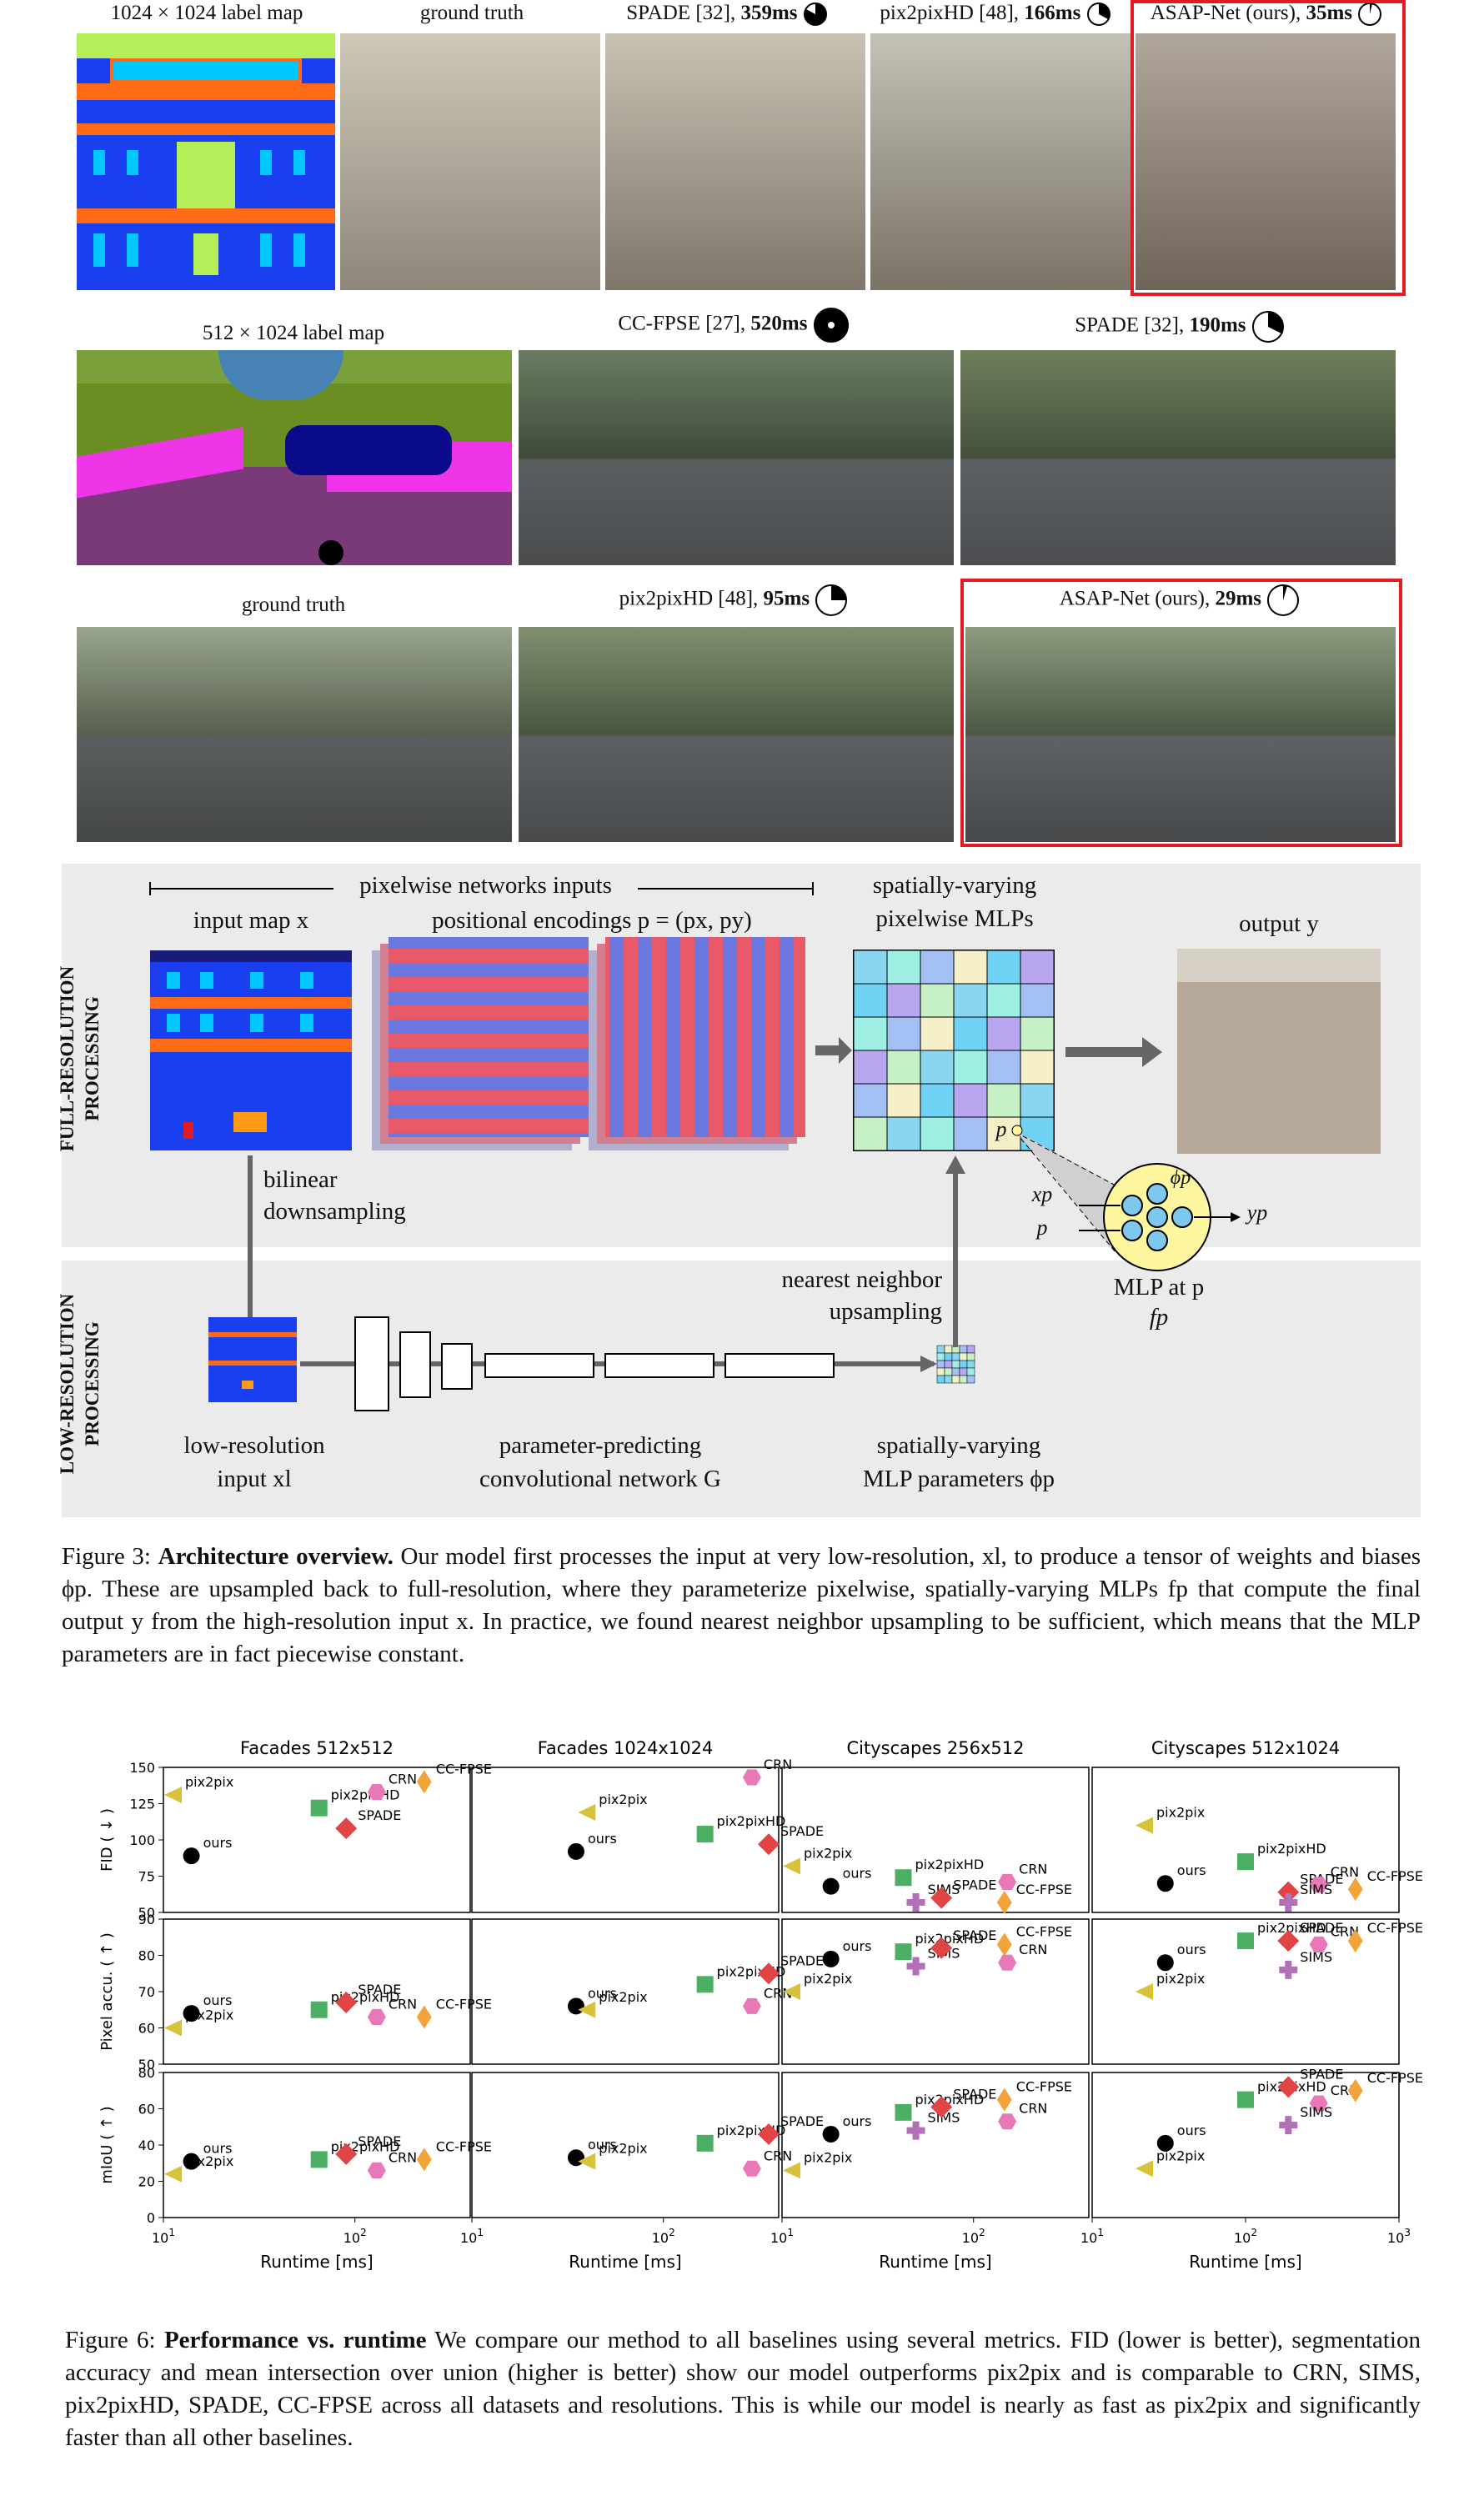 Image resolution: width=1484 pixels, height=2501 pixels. What do you see at coordinates (107, 2144) in the screenshot?
I see `y-axis-label: mIoU ( ↑ )` at bounding box center [107, 2144].